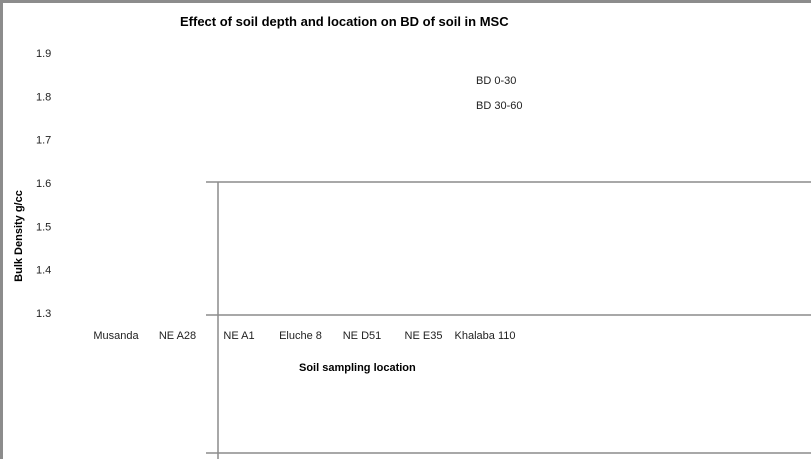 The height and width of the screenshot is (459, 811). I want to click on x-category-label: Khalaba 110, so click(485, 336).